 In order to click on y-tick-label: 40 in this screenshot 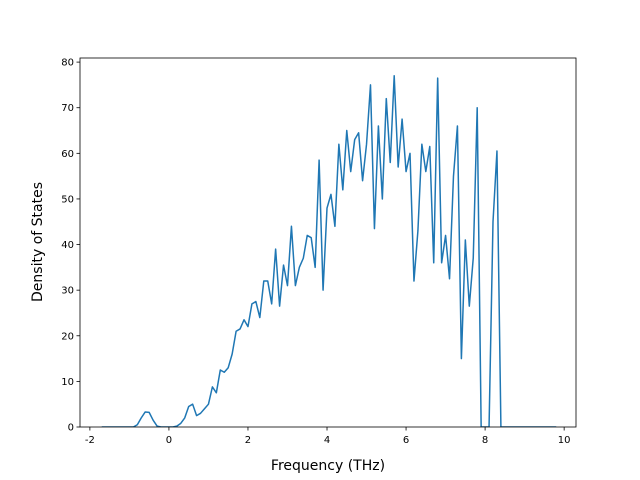, I will do `click(67, 245)`.